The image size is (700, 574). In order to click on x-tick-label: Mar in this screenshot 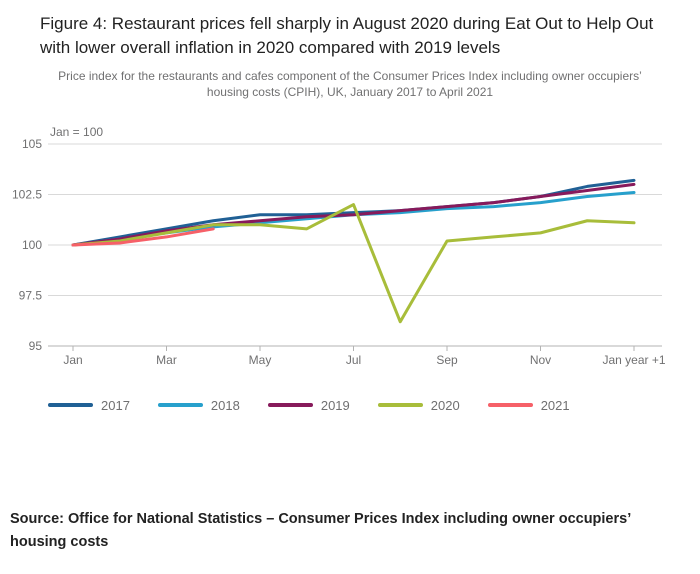, I will do `click(166, 360)`.